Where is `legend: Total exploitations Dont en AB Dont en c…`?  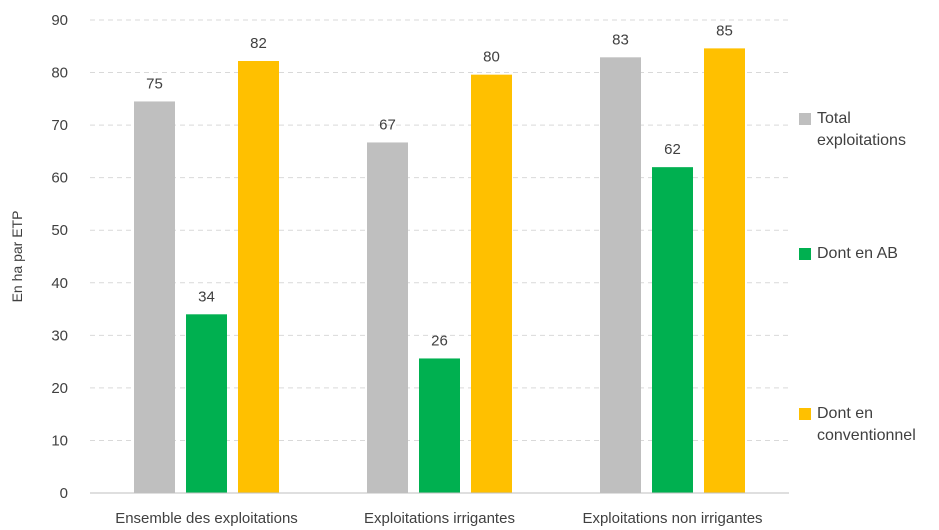
legend: Total exploitations Dont en AB Dont en c… is located at coordinates (869, 265).